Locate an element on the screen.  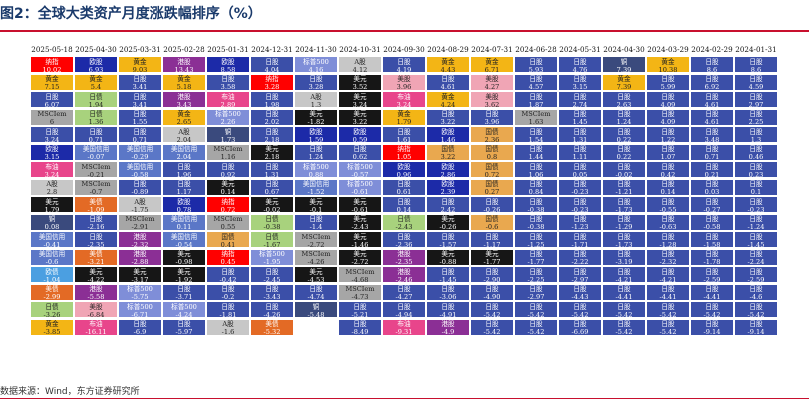
asset-cell: 美股 4.27 is located at coordinates (492, 82).